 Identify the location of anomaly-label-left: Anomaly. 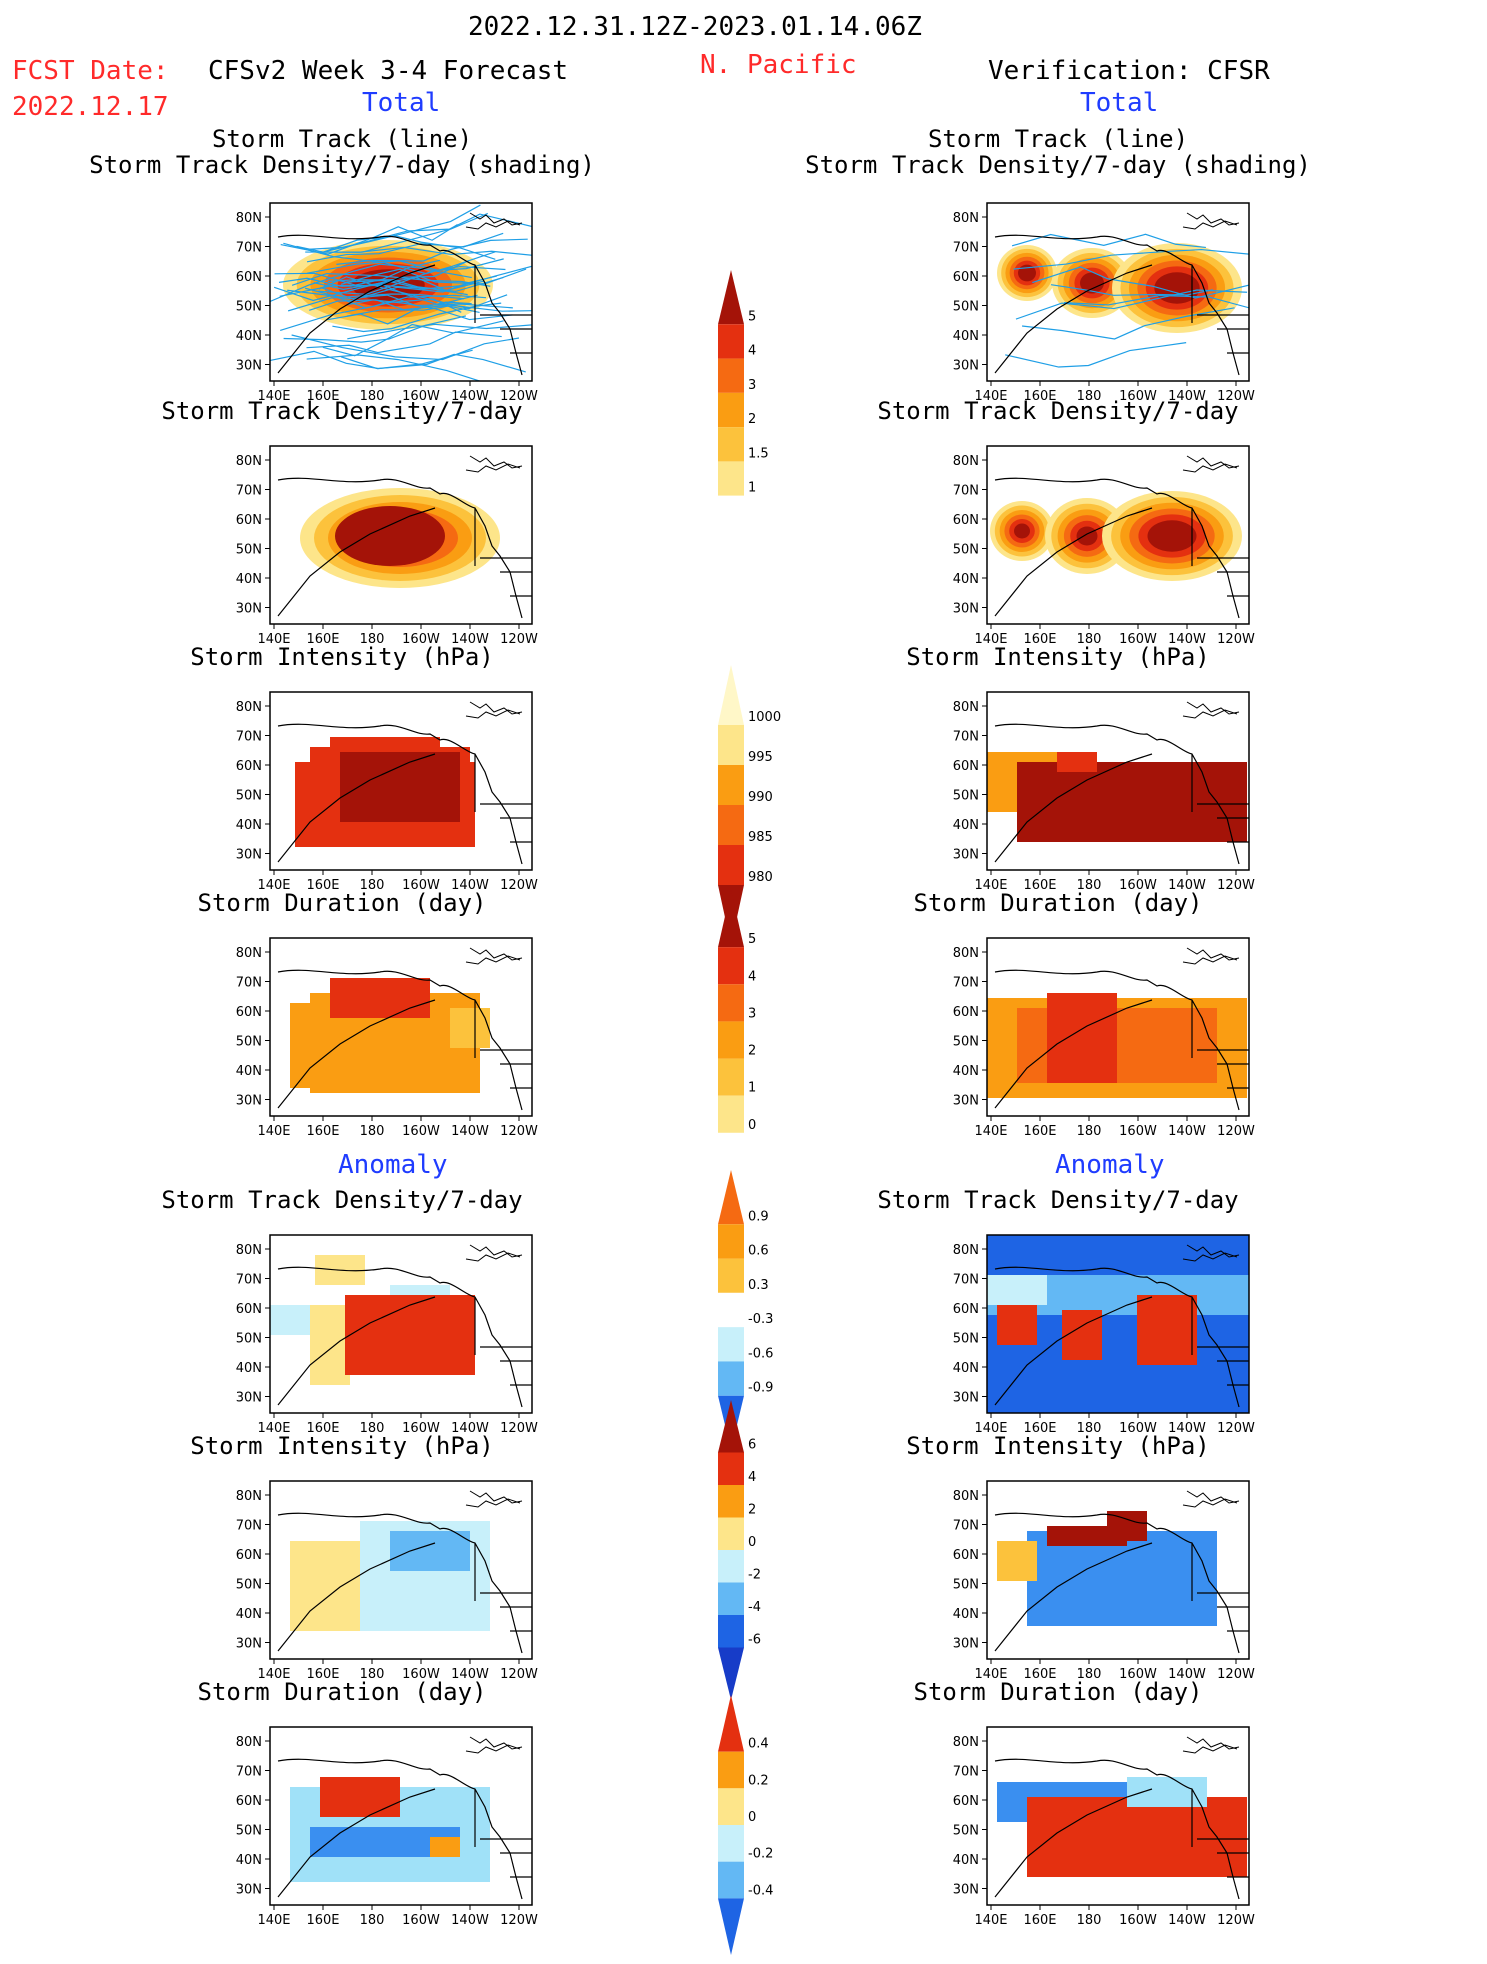
(393, 1165).